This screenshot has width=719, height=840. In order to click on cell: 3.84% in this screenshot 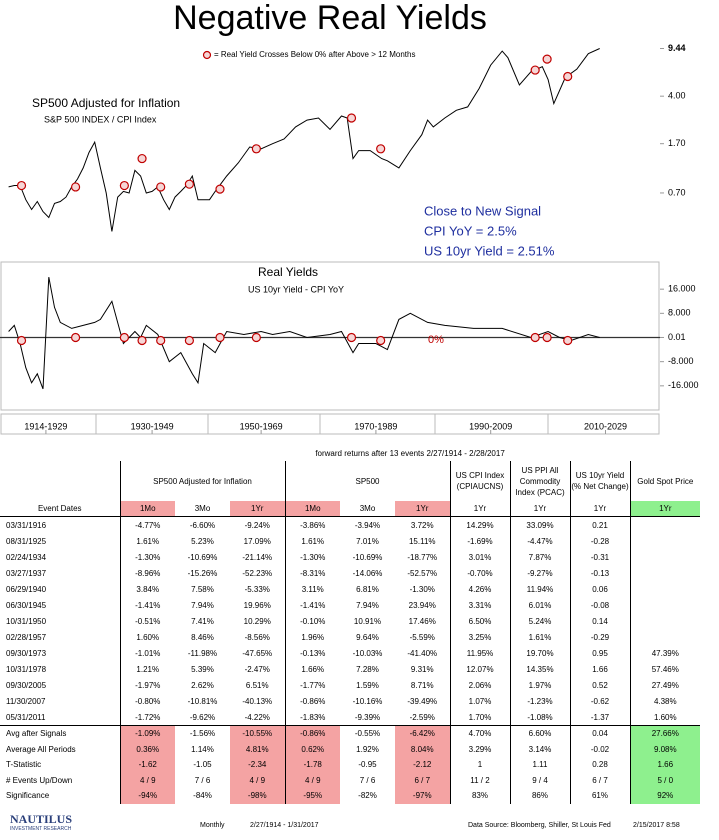, I will do `click(147, 589)`.